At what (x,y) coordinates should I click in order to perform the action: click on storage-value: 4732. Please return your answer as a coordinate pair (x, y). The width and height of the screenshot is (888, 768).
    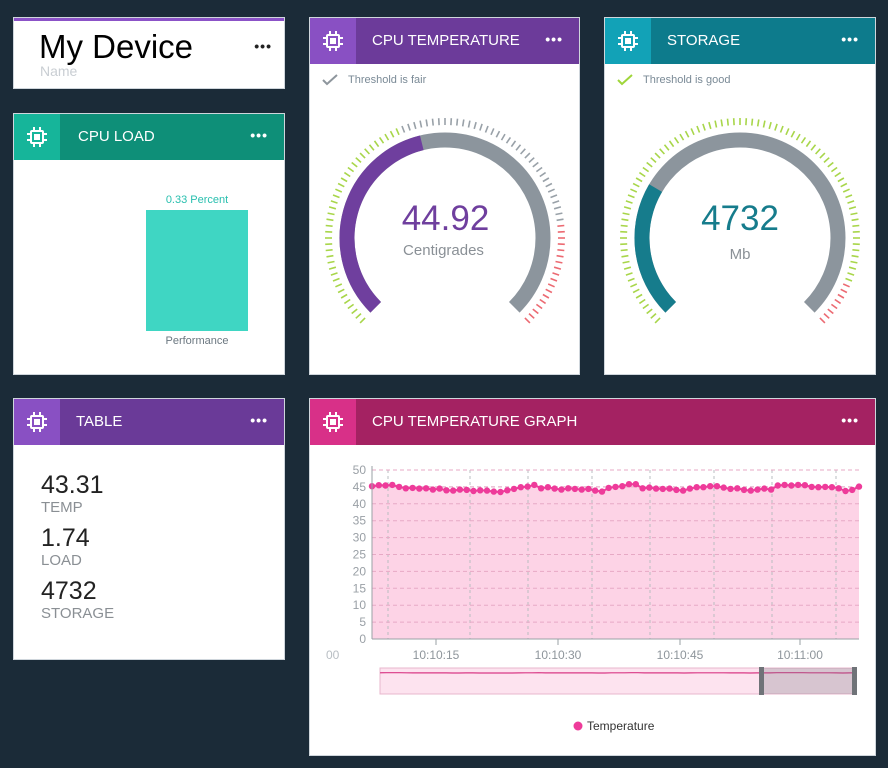
    Looking at the image, I should click on (740, 218).